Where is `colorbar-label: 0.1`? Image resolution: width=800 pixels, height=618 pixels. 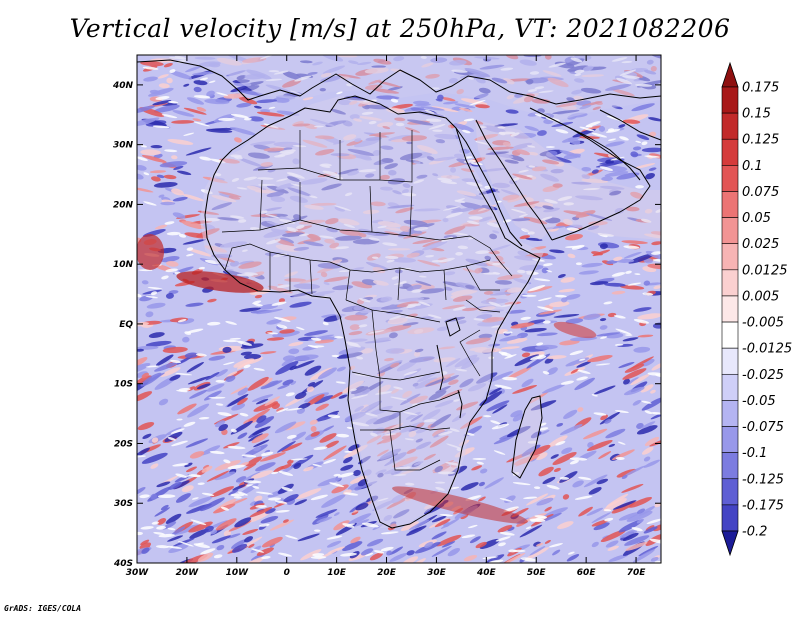 colorbar-label: 0.1 is located at coordinates (752, 166).